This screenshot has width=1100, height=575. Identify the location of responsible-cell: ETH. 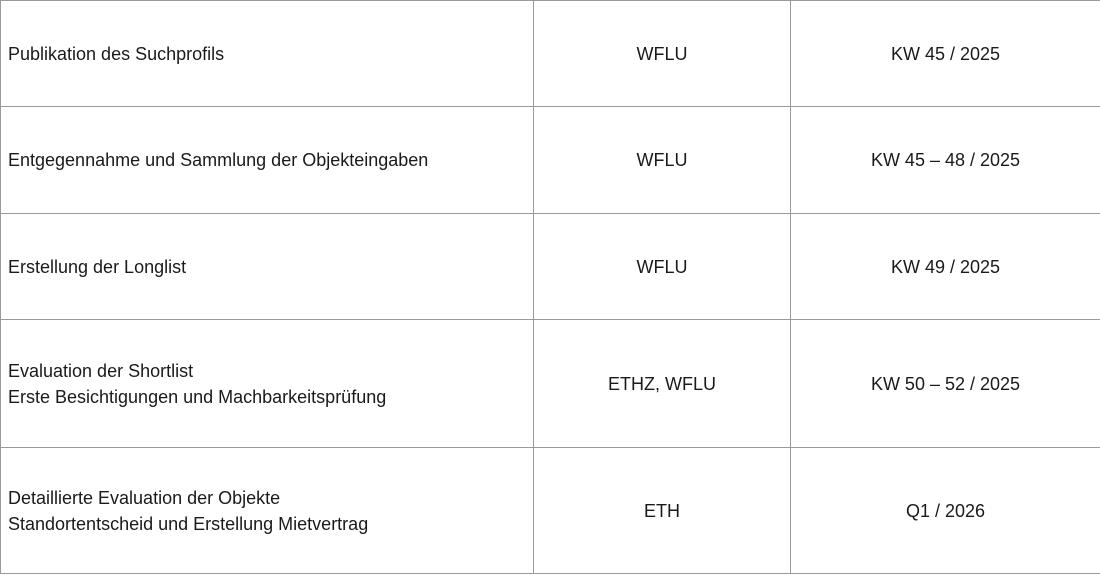
(662, 510).